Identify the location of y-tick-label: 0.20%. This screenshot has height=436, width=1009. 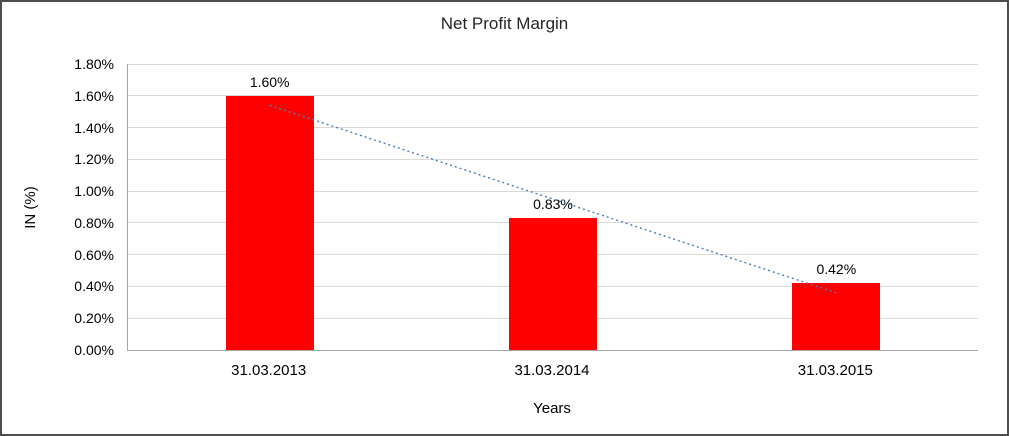
(94, 318).